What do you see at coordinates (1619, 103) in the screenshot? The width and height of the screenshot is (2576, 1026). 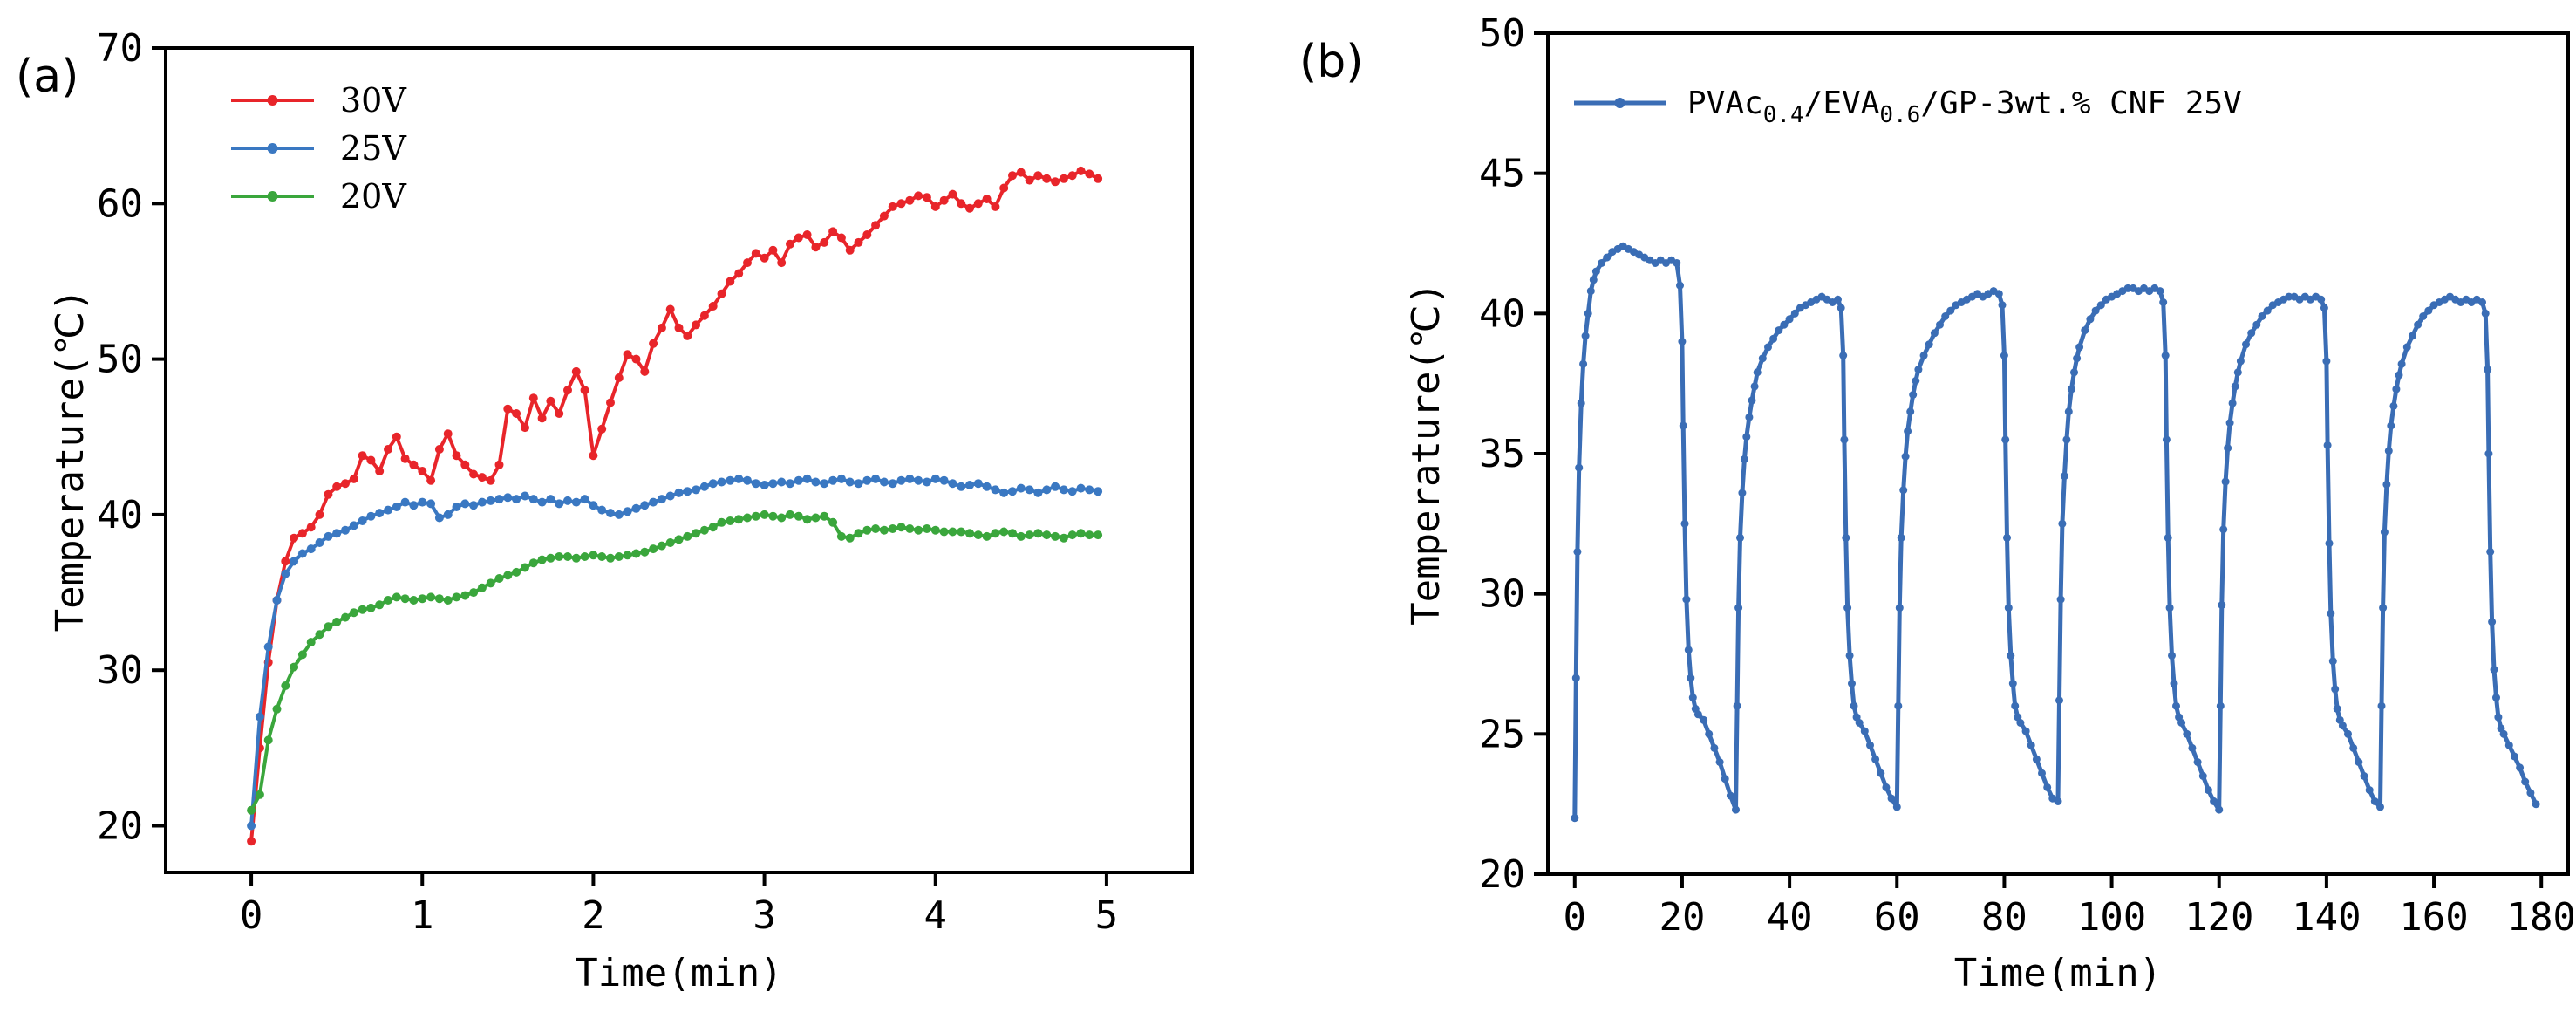 I see `legend-marker` at bounding box center [1619, 103].